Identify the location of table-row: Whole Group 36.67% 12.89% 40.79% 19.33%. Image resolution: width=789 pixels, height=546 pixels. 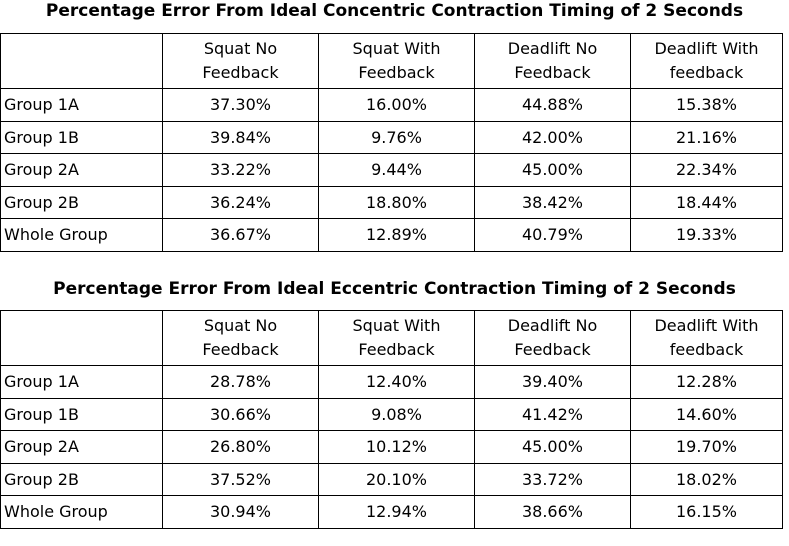
(391, 235).